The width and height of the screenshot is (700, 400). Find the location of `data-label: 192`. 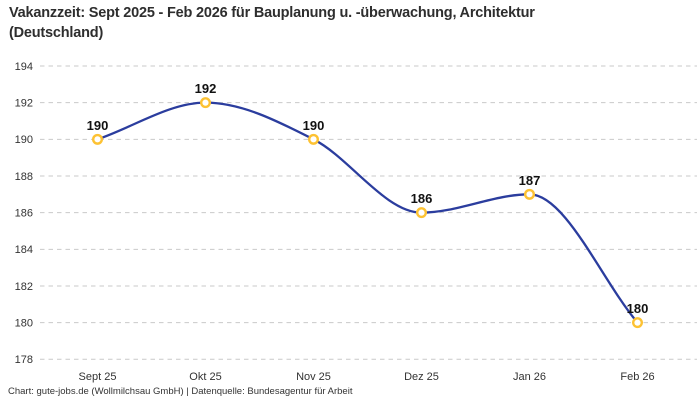

data-label: 192 is located at coordinates (206, 88).